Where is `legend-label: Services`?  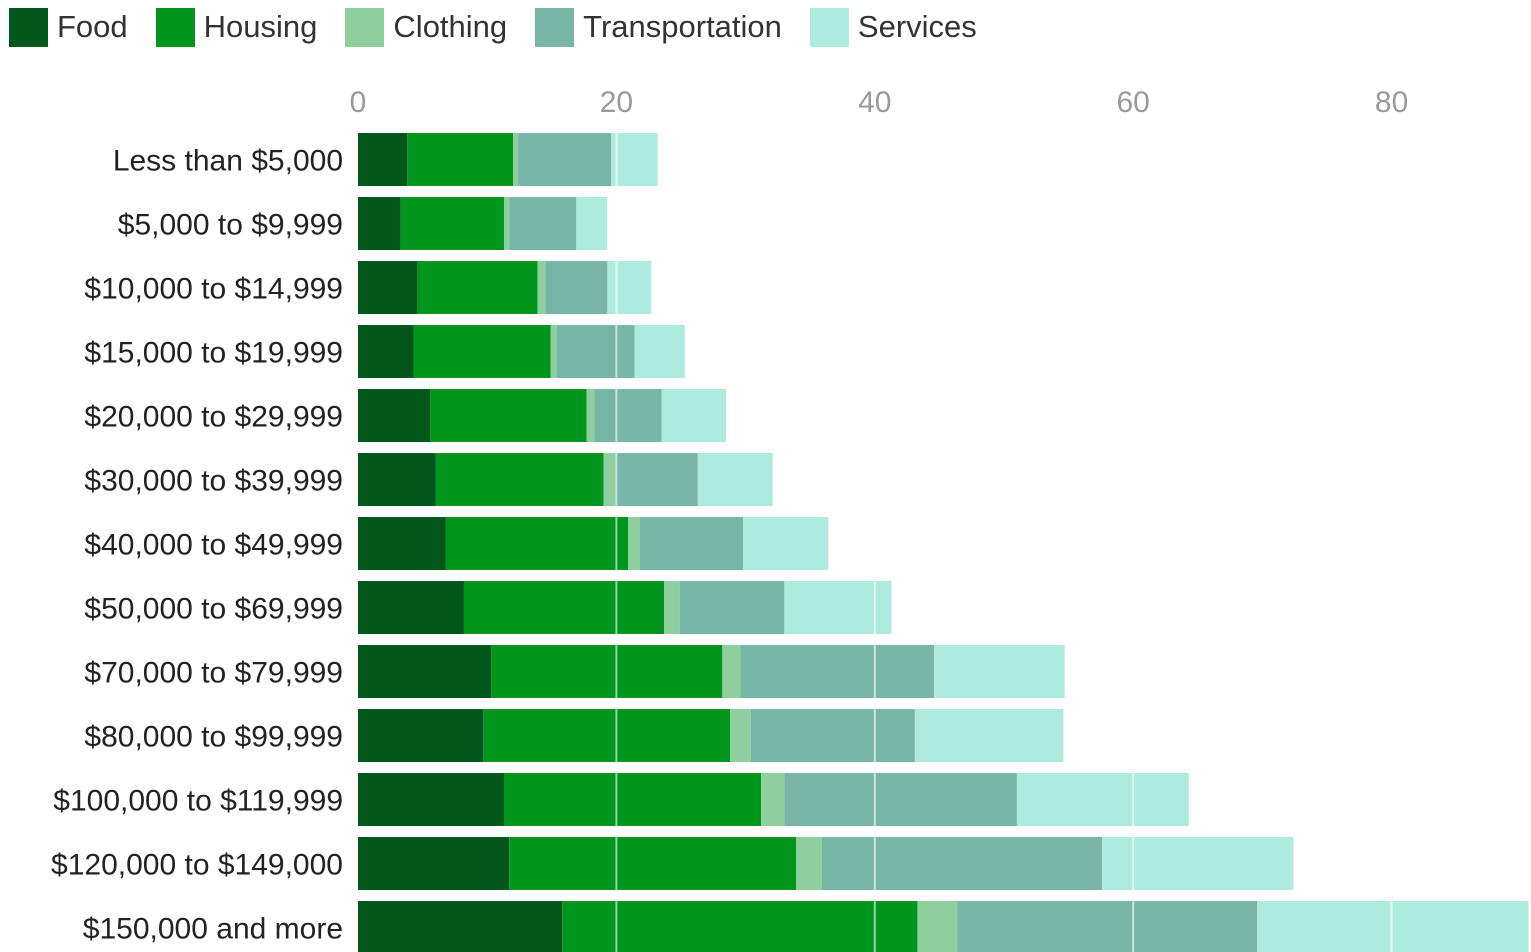 legend-label: Services is located at coordinates (917, 26).